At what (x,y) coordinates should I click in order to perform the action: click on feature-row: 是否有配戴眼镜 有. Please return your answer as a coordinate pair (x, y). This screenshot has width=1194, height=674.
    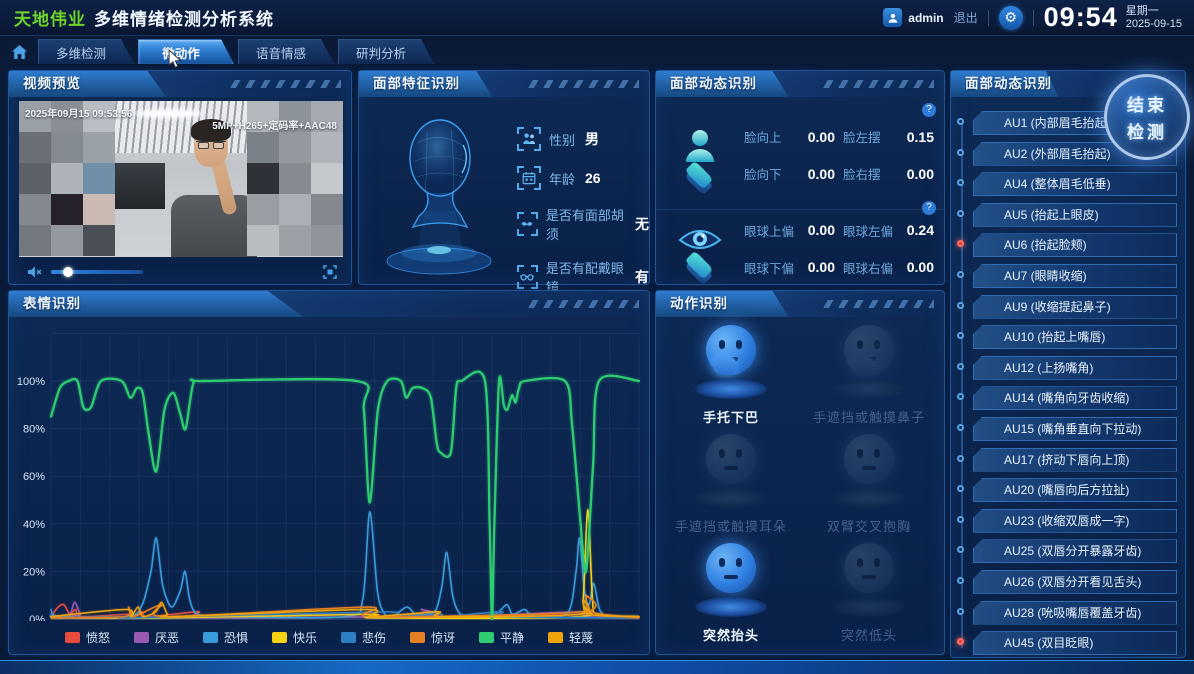
    Looking at the image, I should click on (583, 277).